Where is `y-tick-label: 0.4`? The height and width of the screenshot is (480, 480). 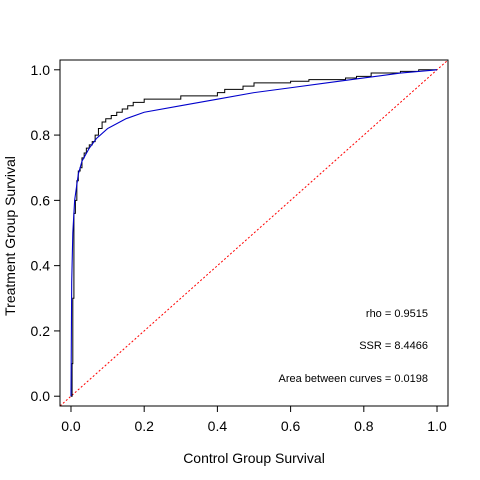 y-tick-label: 0.4 is located at coordinates (41, 266).